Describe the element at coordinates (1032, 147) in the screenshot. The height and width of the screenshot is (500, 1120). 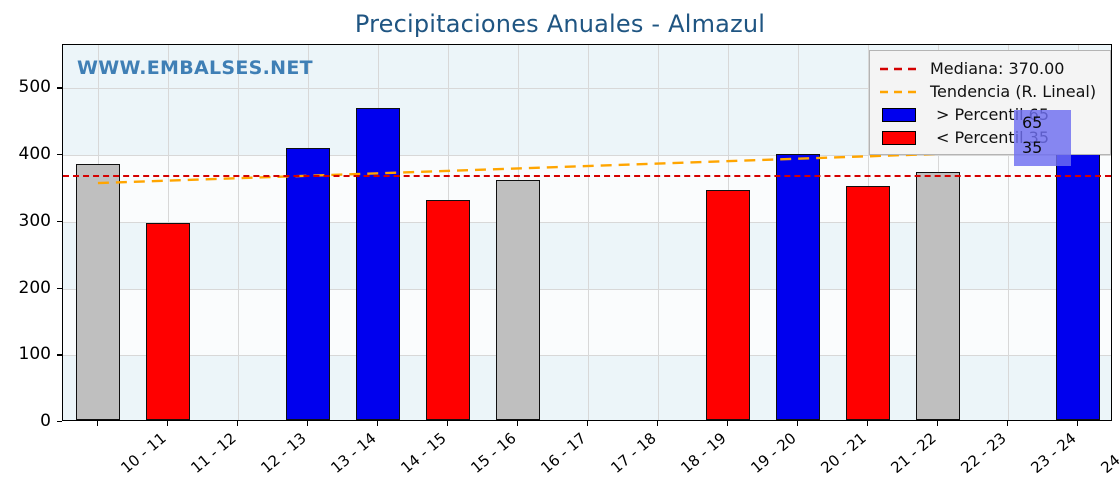
I see `selection-text-35: 35` at that location.